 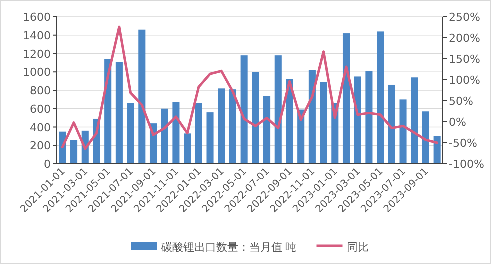 What do you see at coordinates (228, 247) in the screenshot?
I see `legend-label: 碳酸锂出口数量：当月值 吨` at bounding box center [228, 247].